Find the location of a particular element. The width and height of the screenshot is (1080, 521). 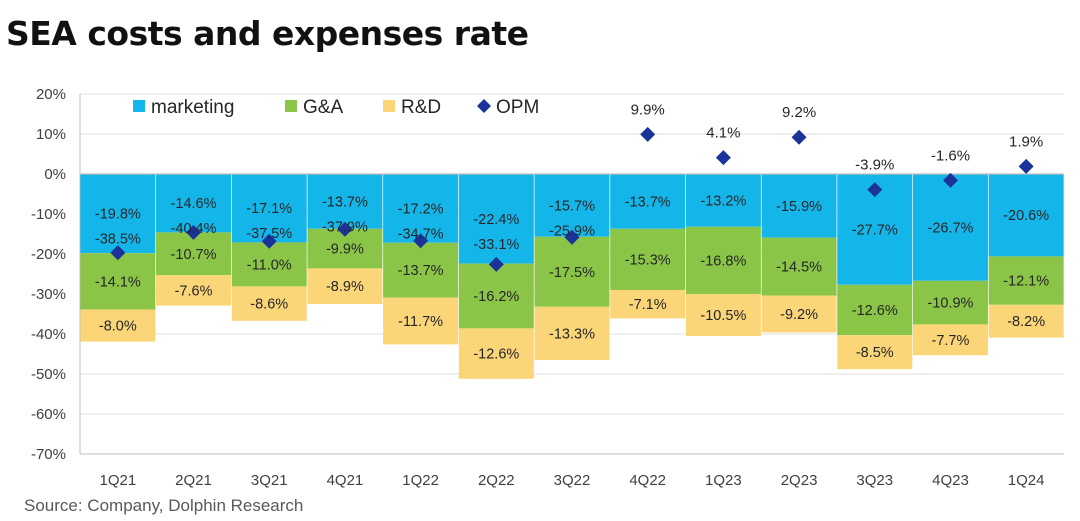

ga-label: -15.3% is located at coordinates (648, 260).